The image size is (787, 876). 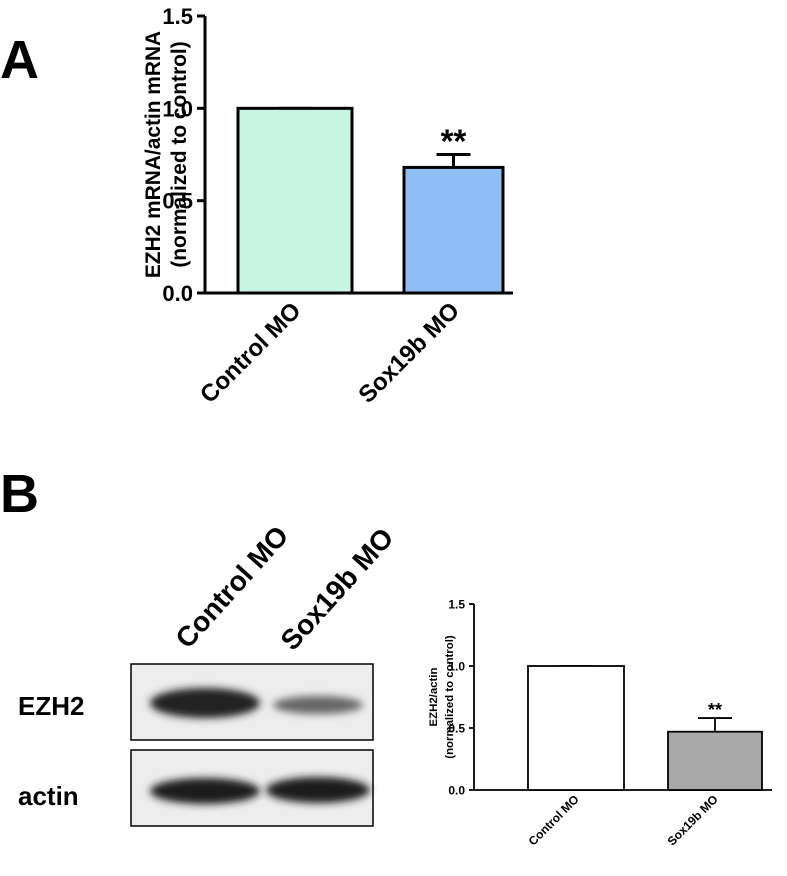 What do you see at coordinates (48, 796) in the screenshot?
I see `blot-row-label: actin` at bounding box center [48, 796].